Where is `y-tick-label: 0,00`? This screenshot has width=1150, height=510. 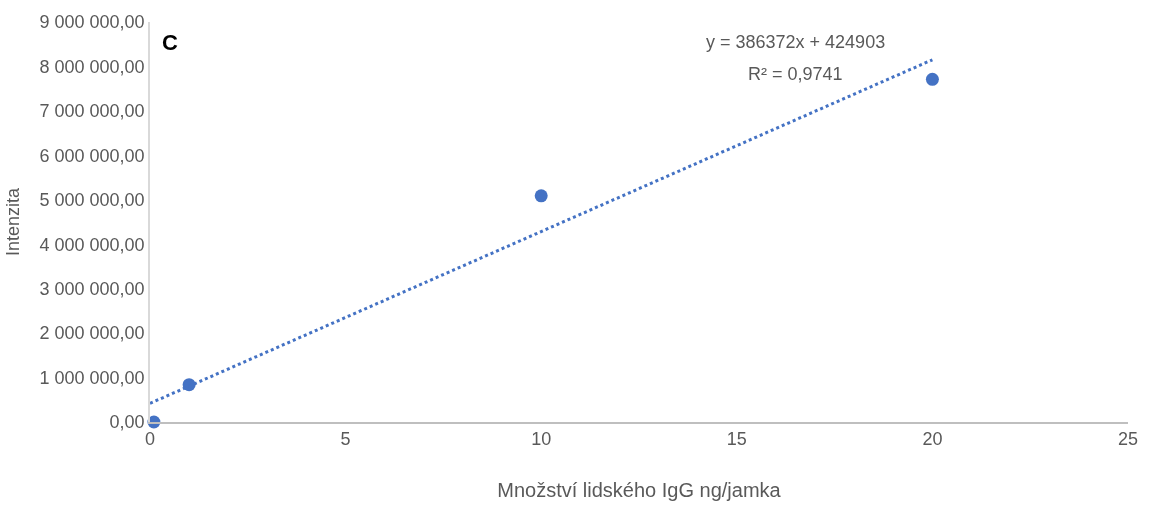 y-tick-label: 0,00 is located at coordinates (127, 422).